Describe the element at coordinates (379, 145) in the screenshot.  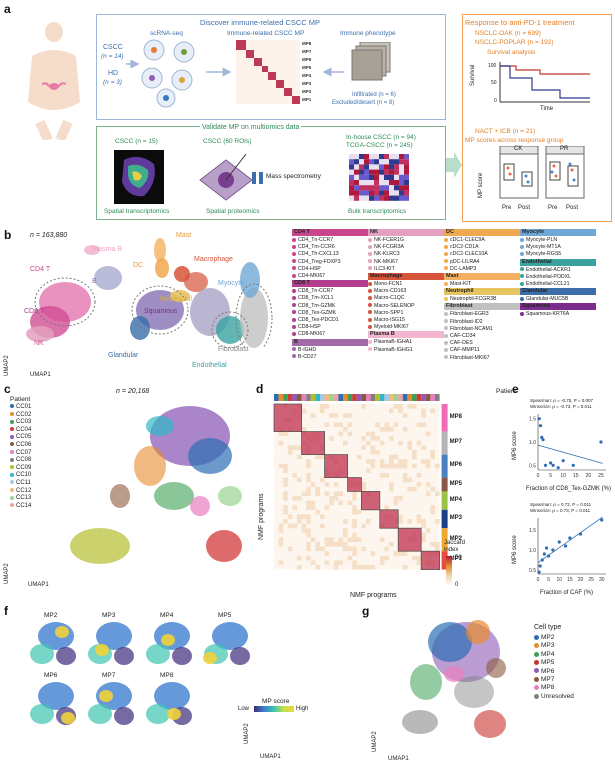
I see `tcga-label: TCGA-CSCC (n = 245)` at that location.